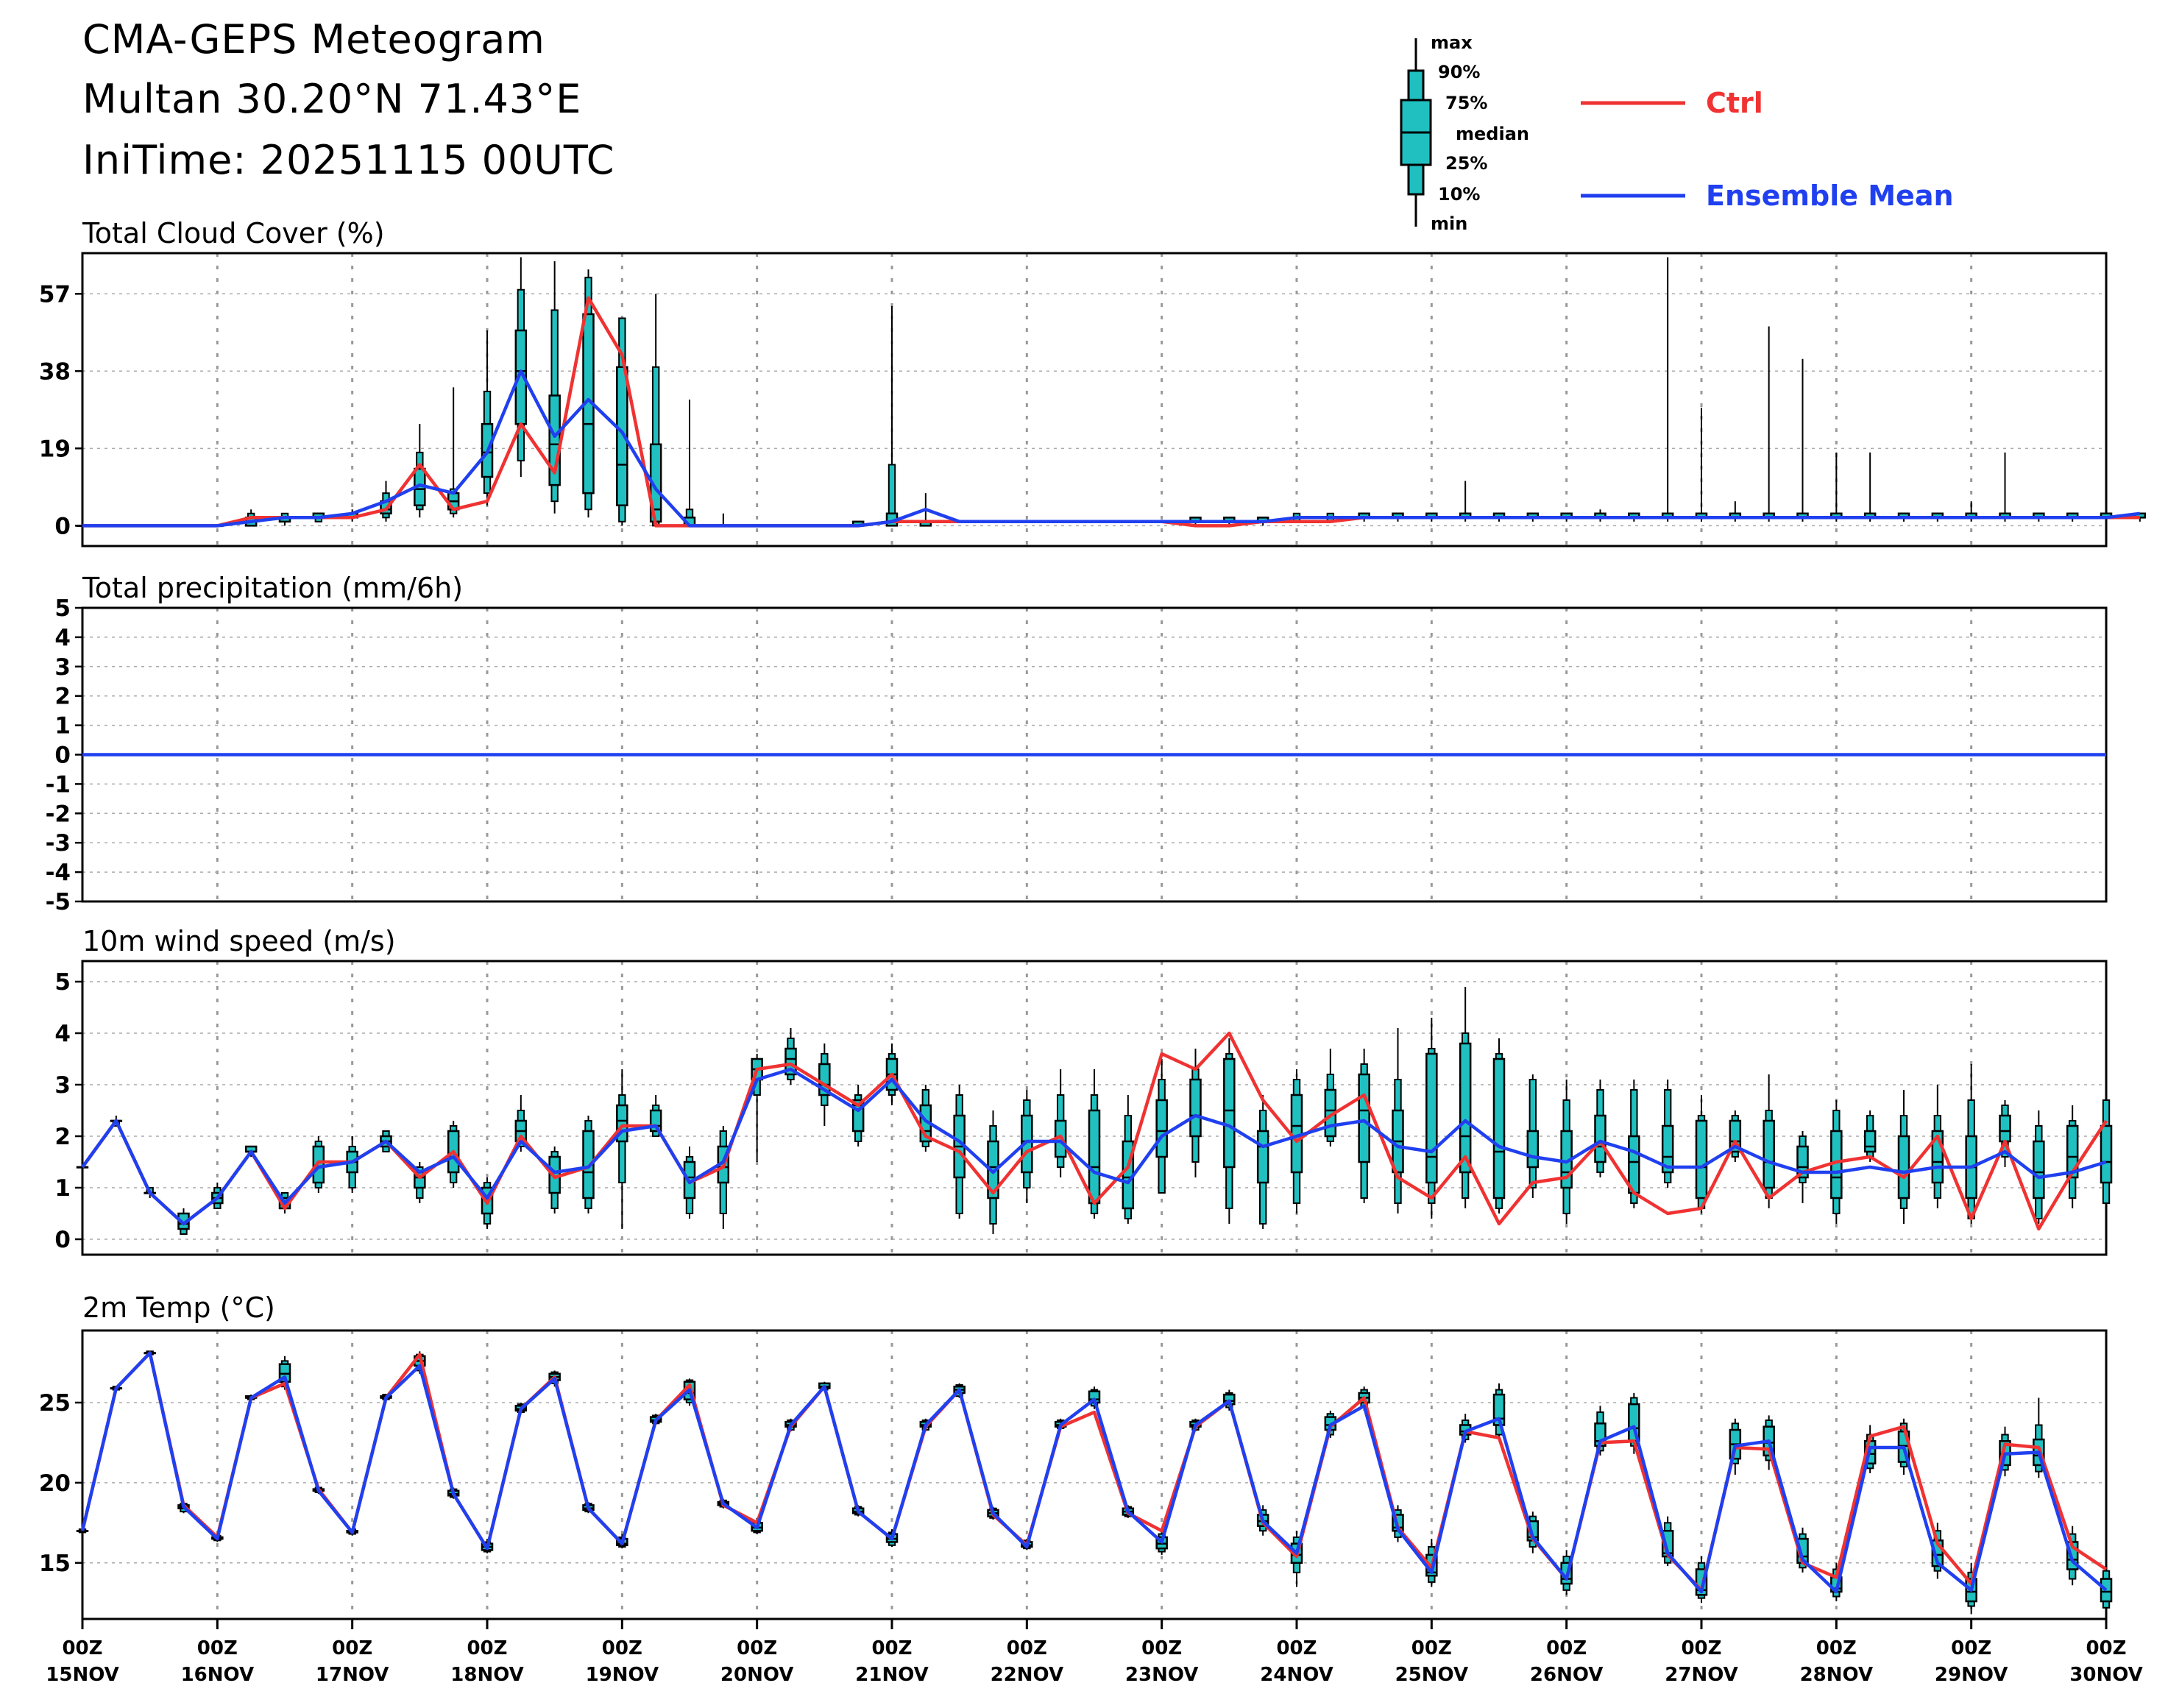 Image resolution: width=2168 pixels, height=1708 pixels. I want to click on y-tick-label: 57, so click(55, 294).